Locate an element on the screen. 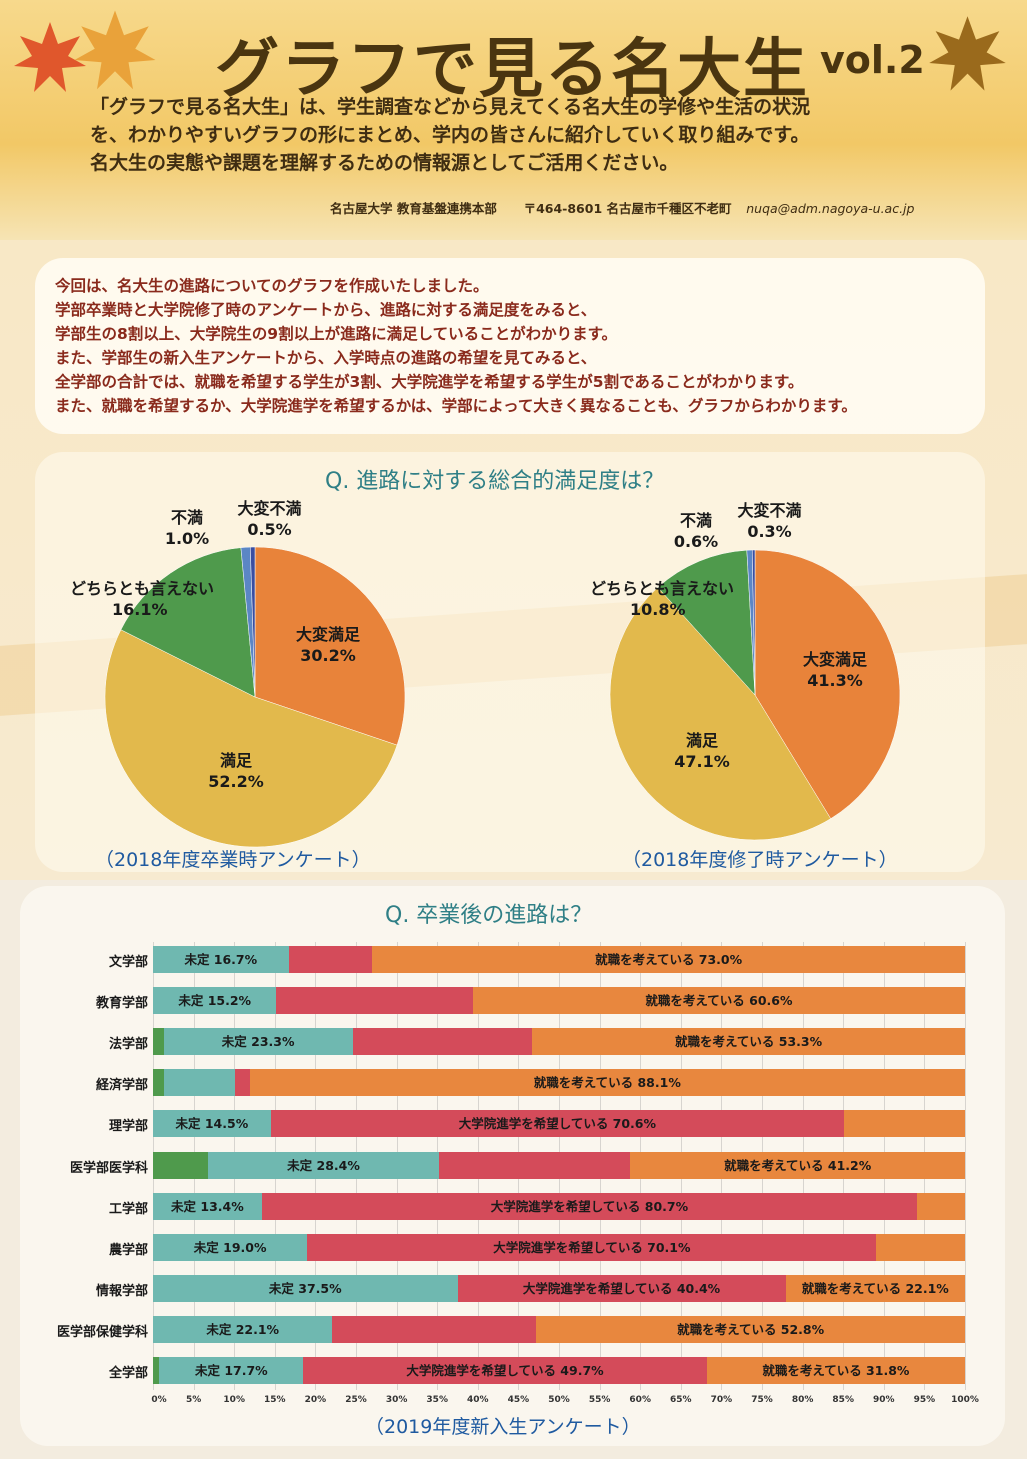 The image size is (1027, 1459). pie2-label-neutral: どちらとも言えない 10.8% is located at coordinates (662, 599).